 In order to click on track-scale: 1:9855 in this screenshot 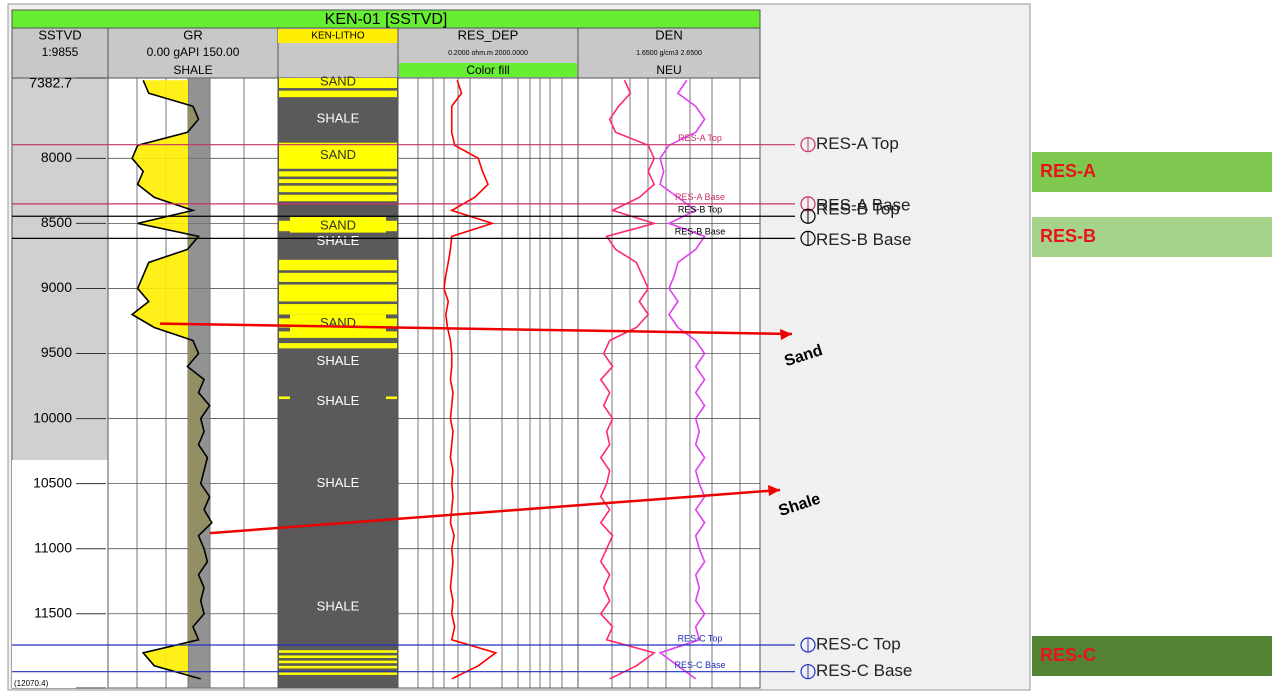, I will do `click(60, 52)`.